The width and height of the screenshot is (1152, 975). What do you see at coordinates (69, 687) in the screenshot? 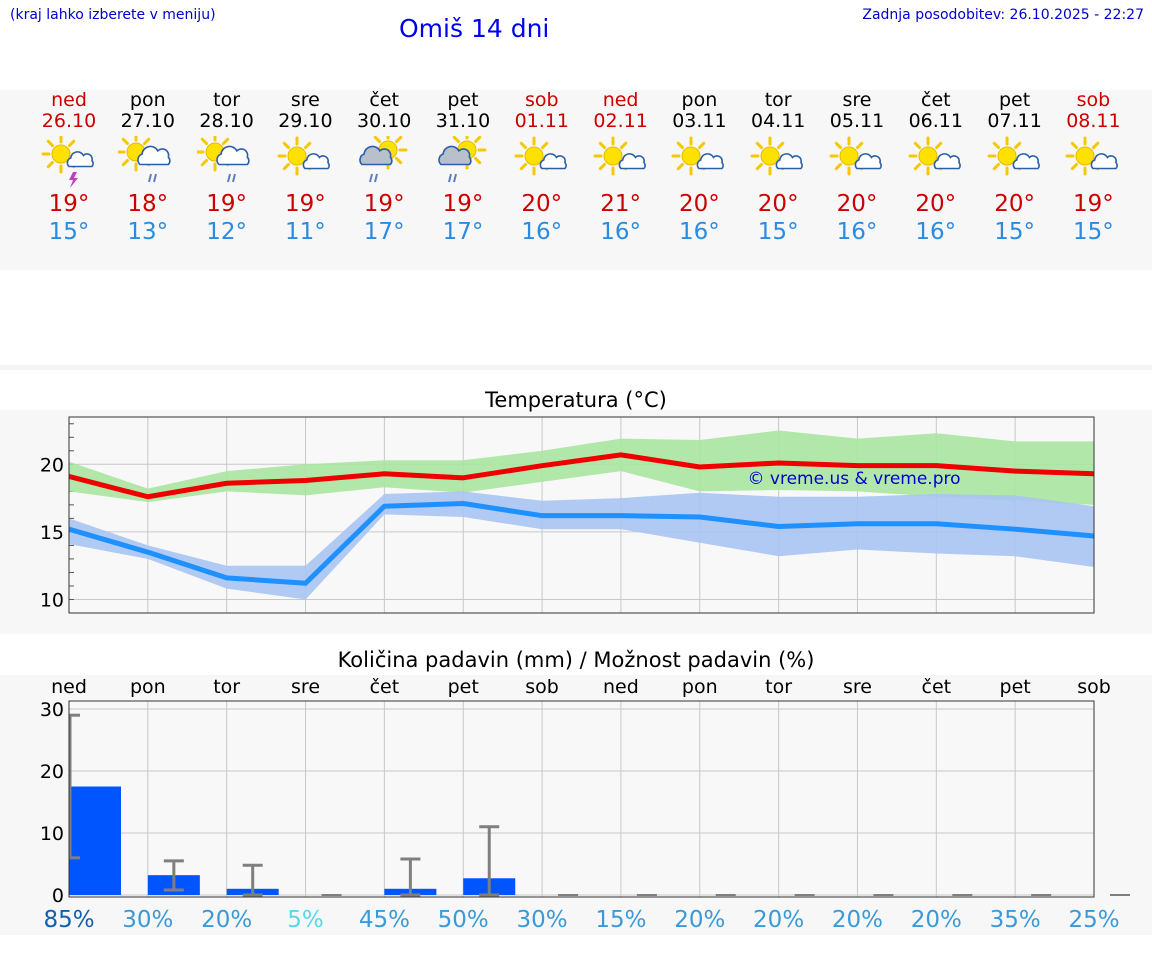
I see `x-category-label: ned` at bounding box center [69, 687].